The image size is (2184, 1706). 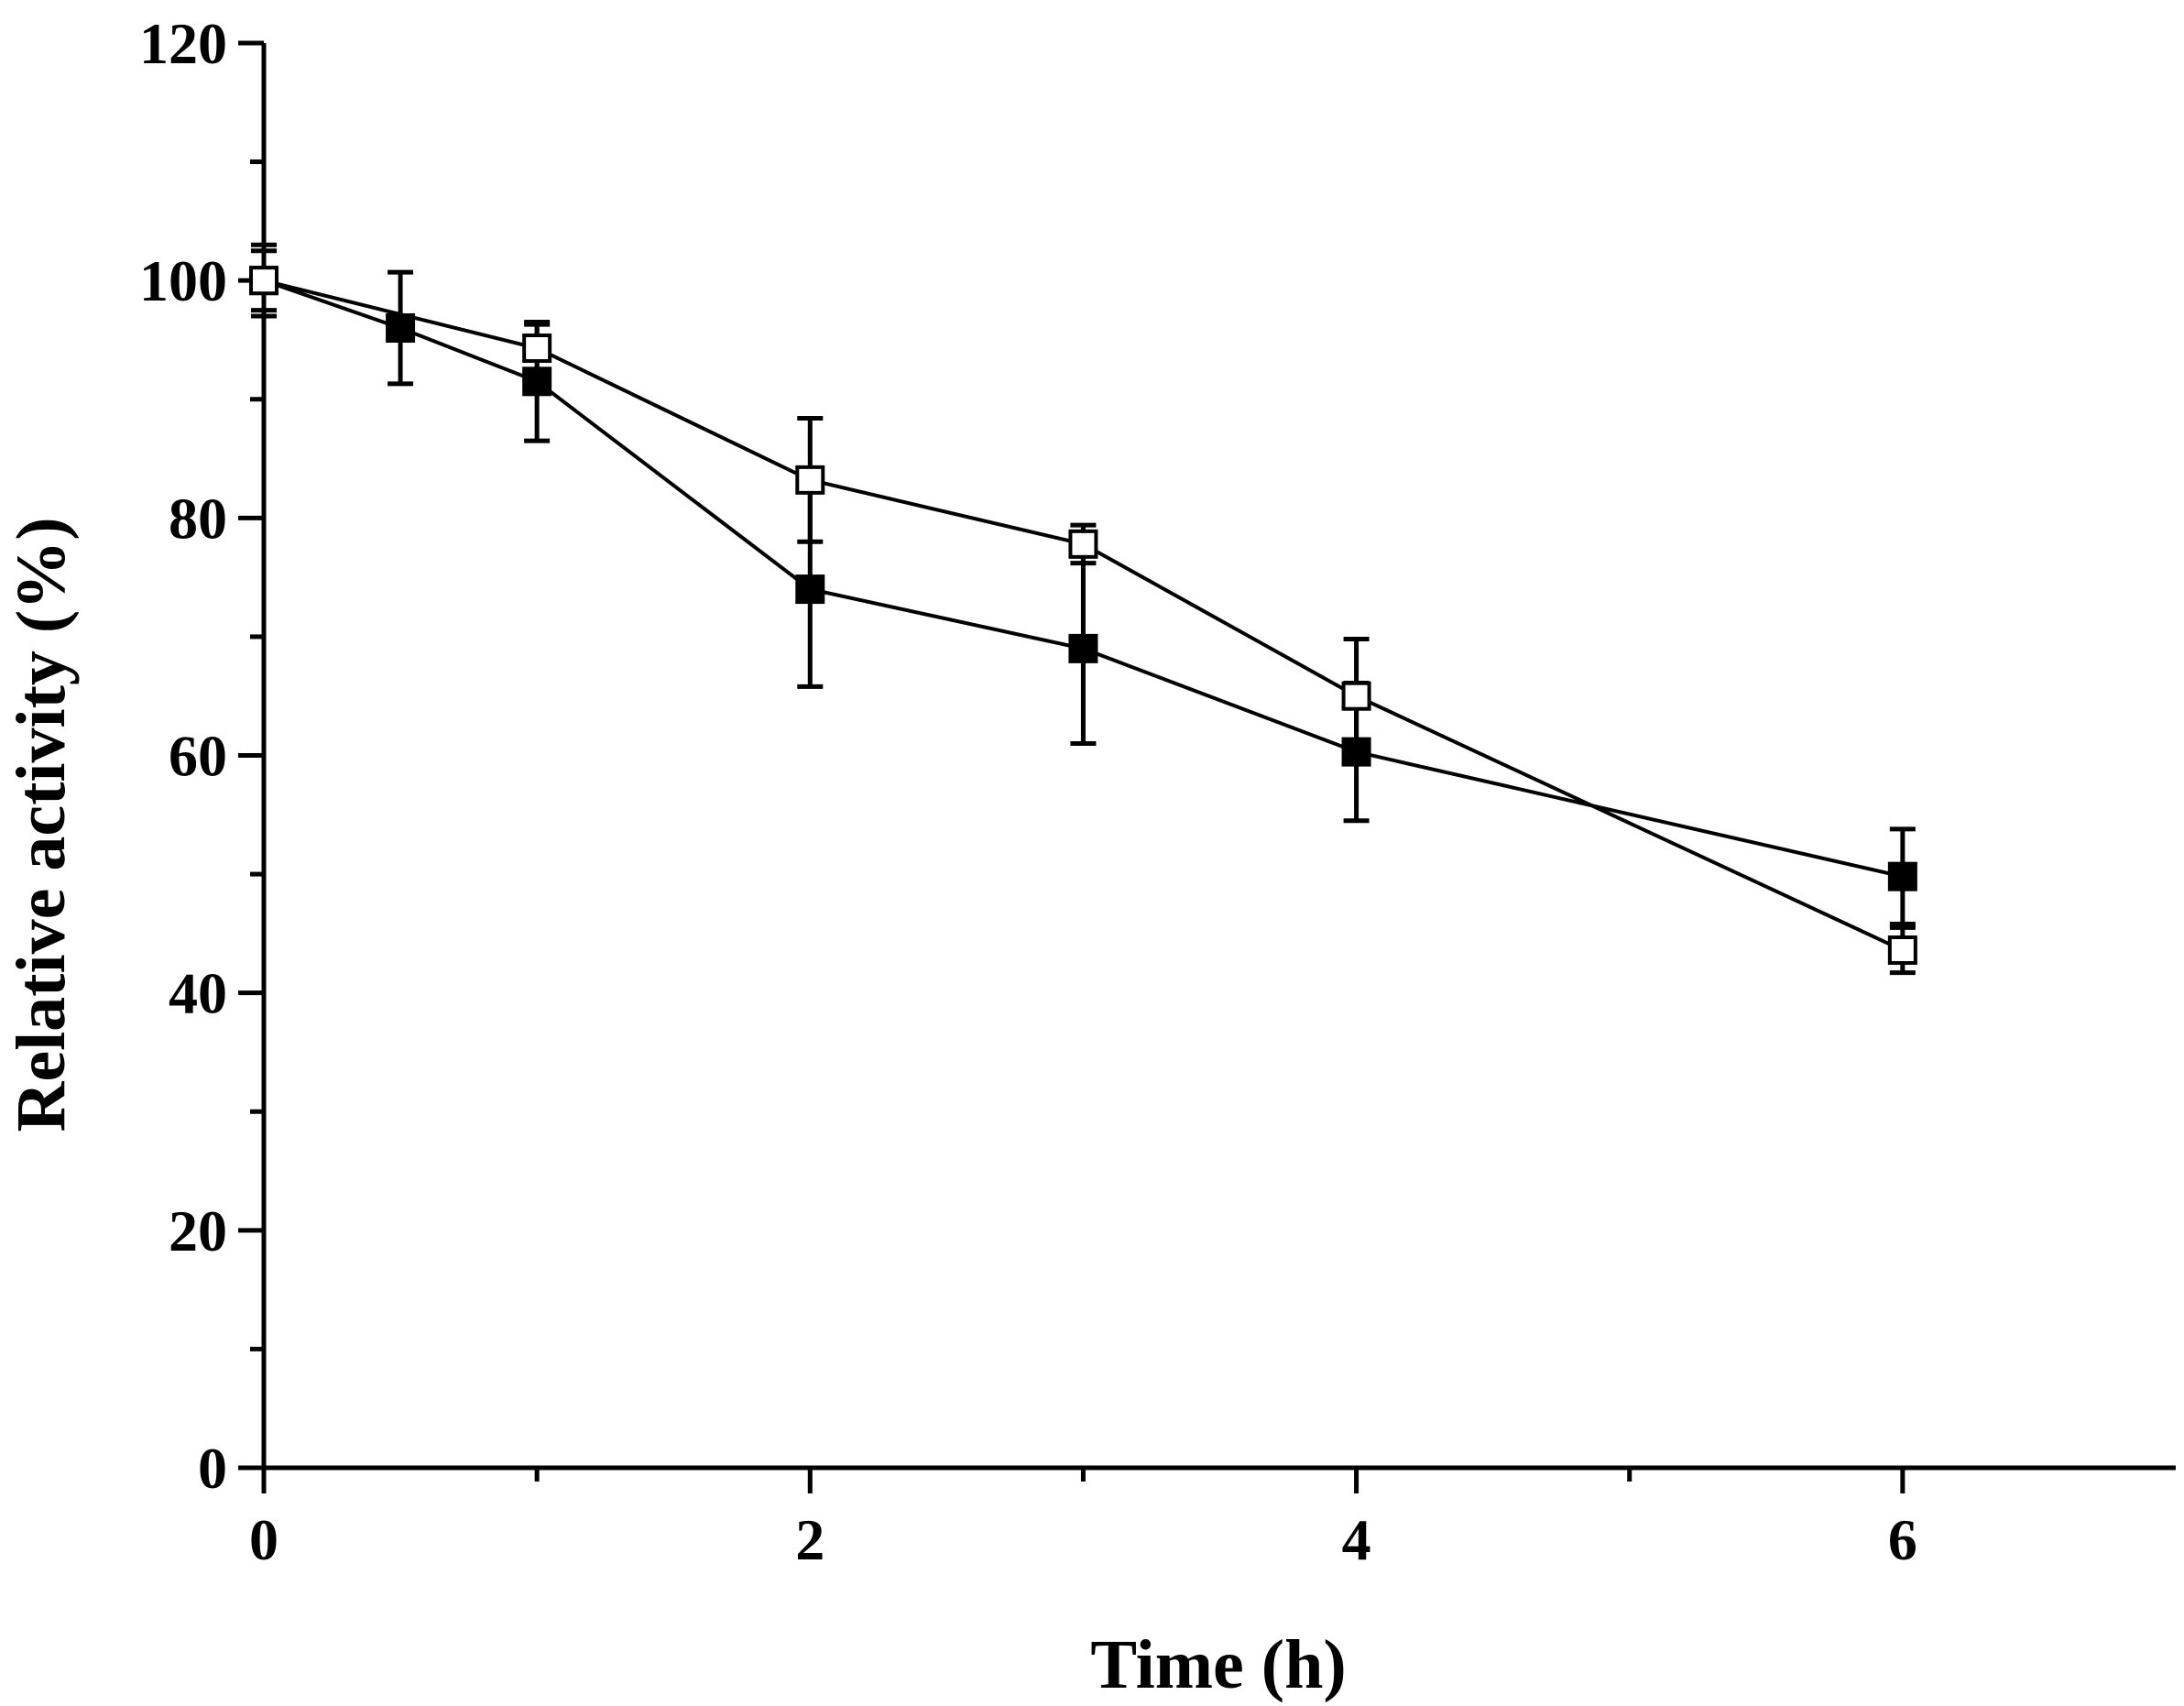 What do you see at coordinates (198, 994) in the screenshot?
I see `y-tick-label: 40` at bounding box center [198, 994].